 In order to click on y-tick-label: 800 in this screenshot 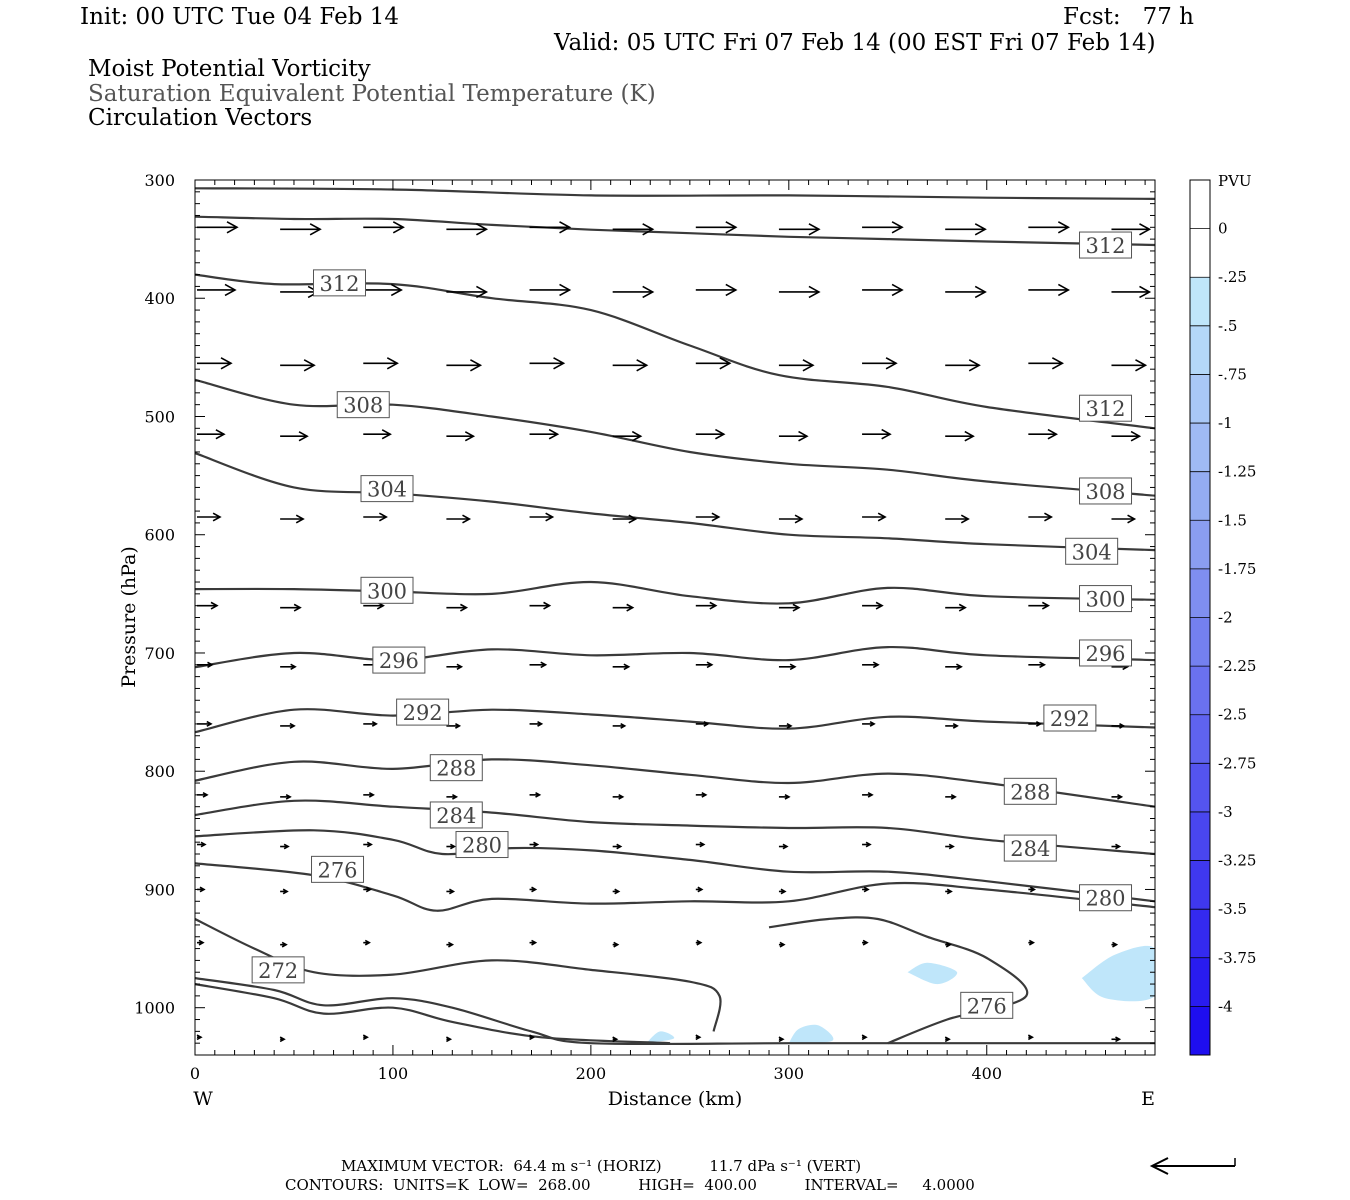, I will do `click(159, 771)`.